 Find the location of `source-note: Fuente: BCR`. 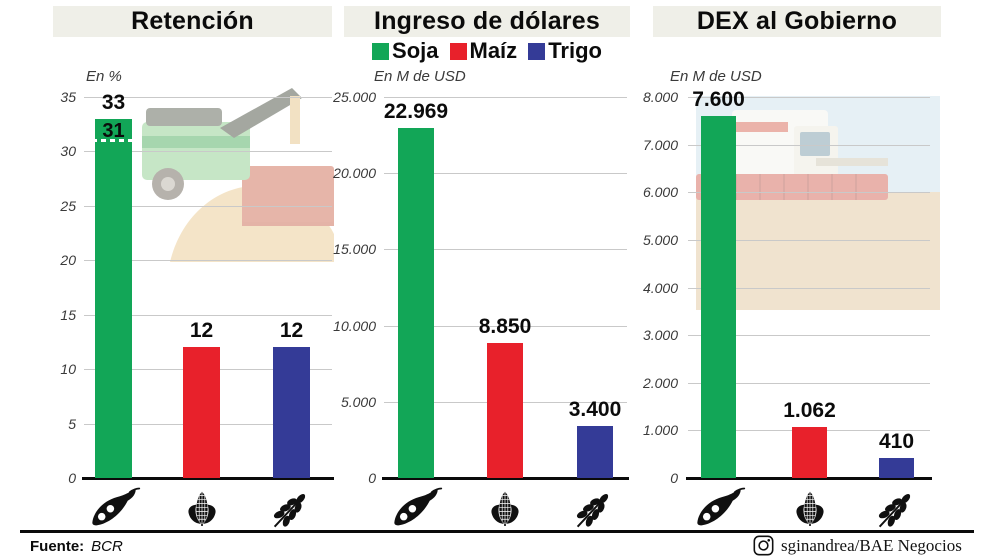

source-note: Fuente: BCR is located at coordinates (76, 546).